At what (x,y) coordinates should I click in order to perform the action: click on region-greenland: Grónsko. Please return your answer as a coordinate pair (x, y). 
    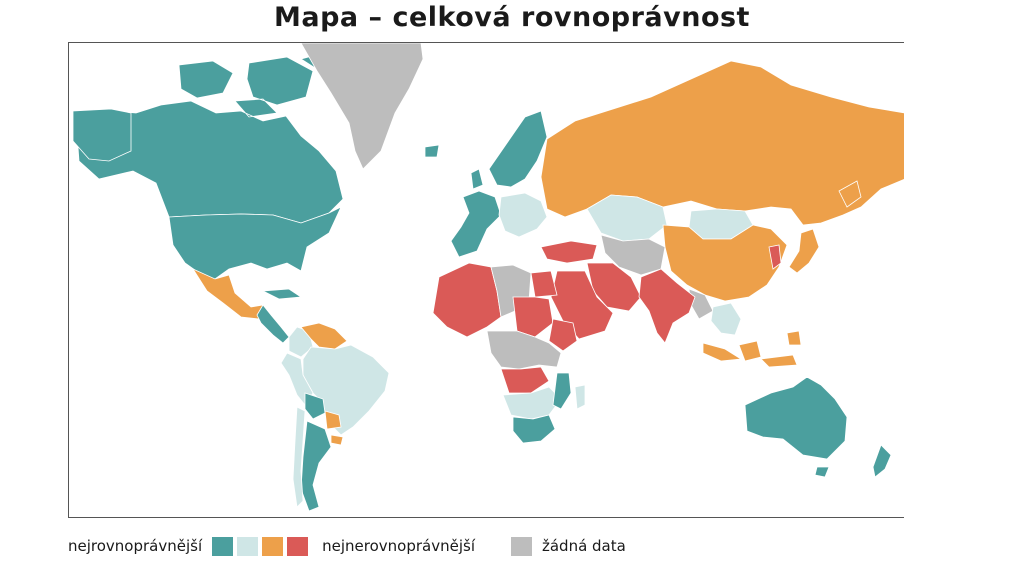
    Looking at the image, I should click on (362, 106).